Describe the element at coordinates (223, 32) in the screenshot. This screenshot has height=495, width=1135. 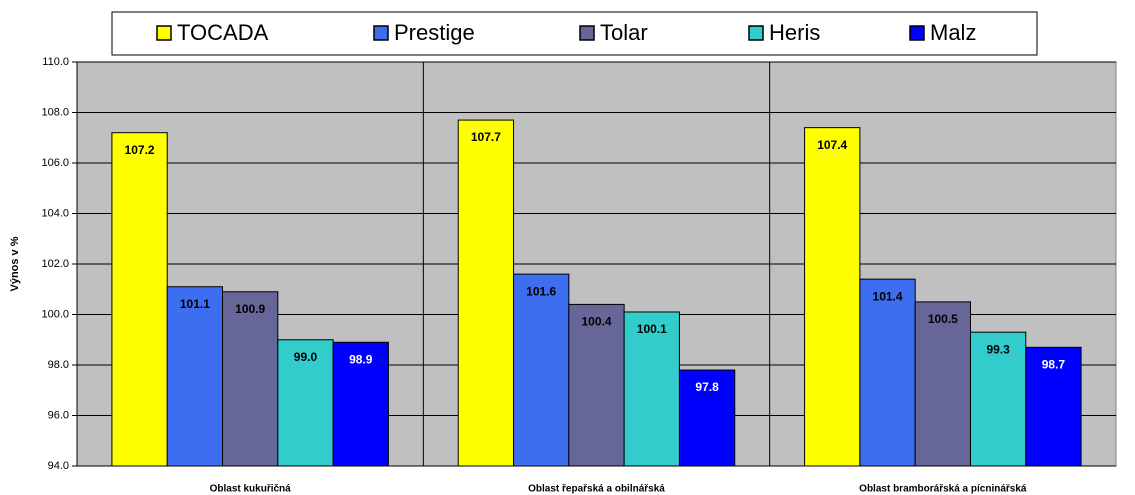
I see `legend-label: TOCADA` at that location.